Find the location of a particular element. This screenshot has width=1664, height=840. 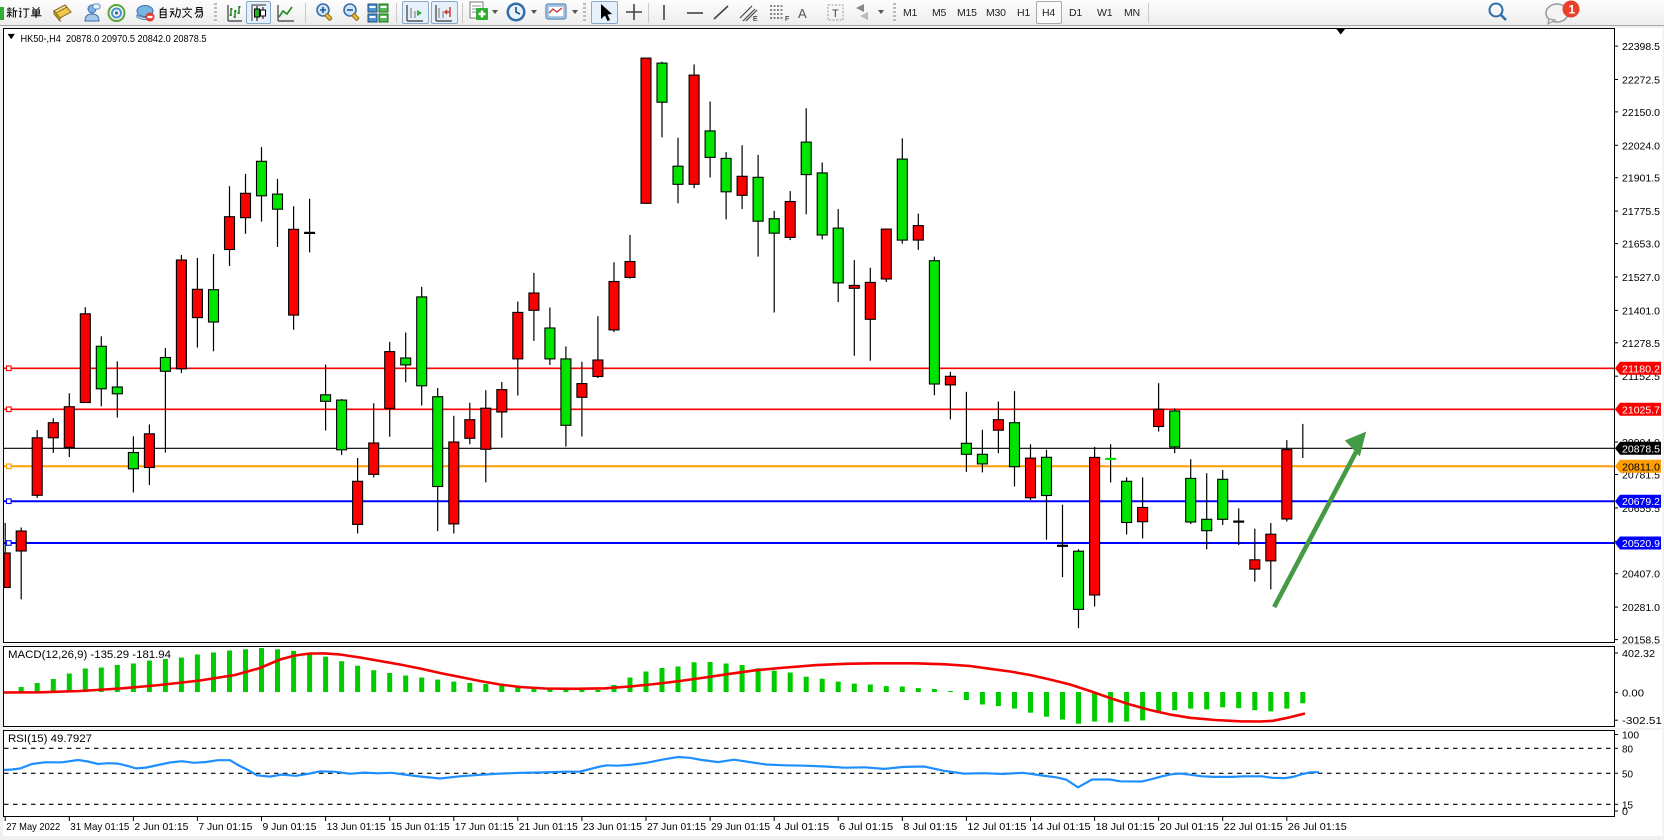

svg-text: 13 Jun 01:15 is located at coordinates (356, 827).